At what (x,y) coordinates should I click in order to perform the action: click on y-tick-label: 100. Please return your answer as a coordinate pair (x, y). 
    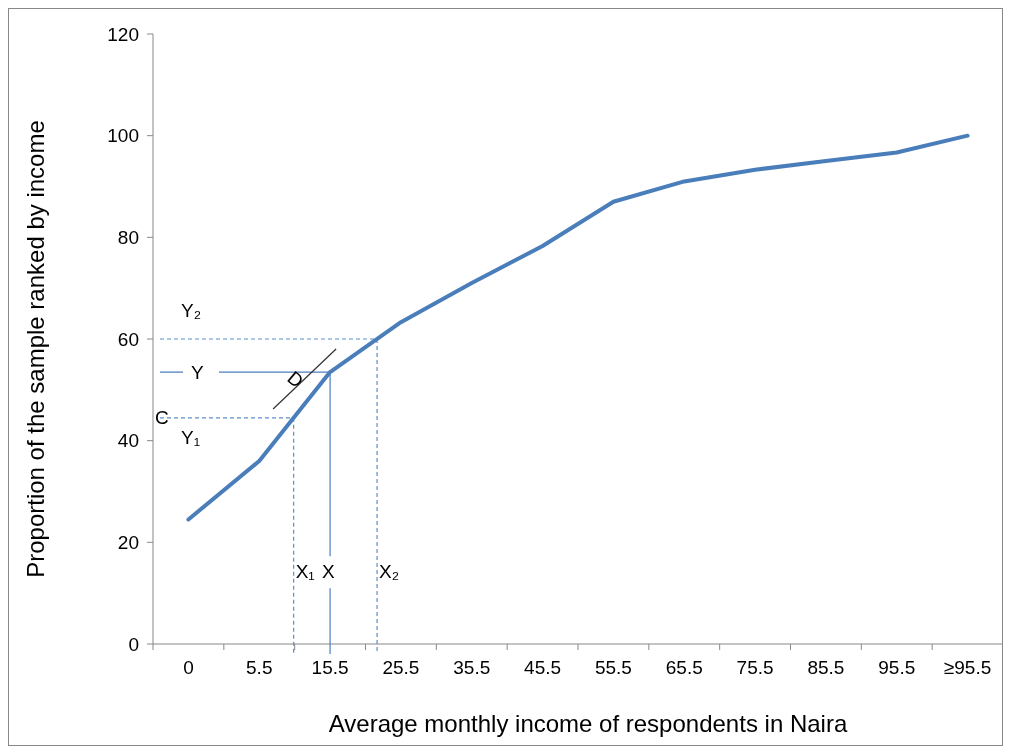
    Looking at the image, I should click on (123, 136).